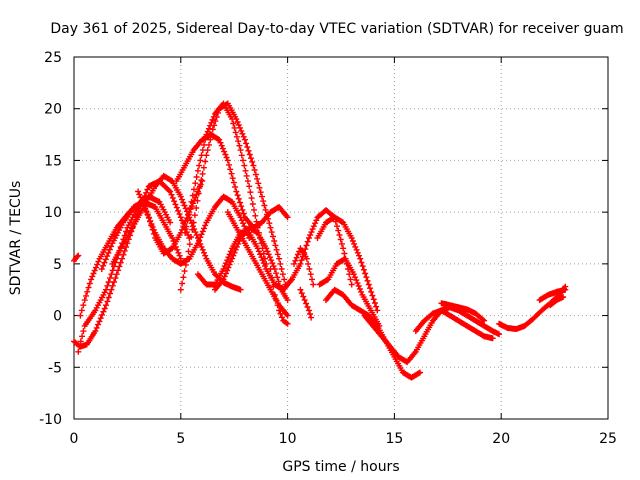 This screenshot has height=480, width=640. What do you see at coordinates (53, 110) in the screenshot?
I see `y-tick-label: 20` at bounding box center [53, 110].